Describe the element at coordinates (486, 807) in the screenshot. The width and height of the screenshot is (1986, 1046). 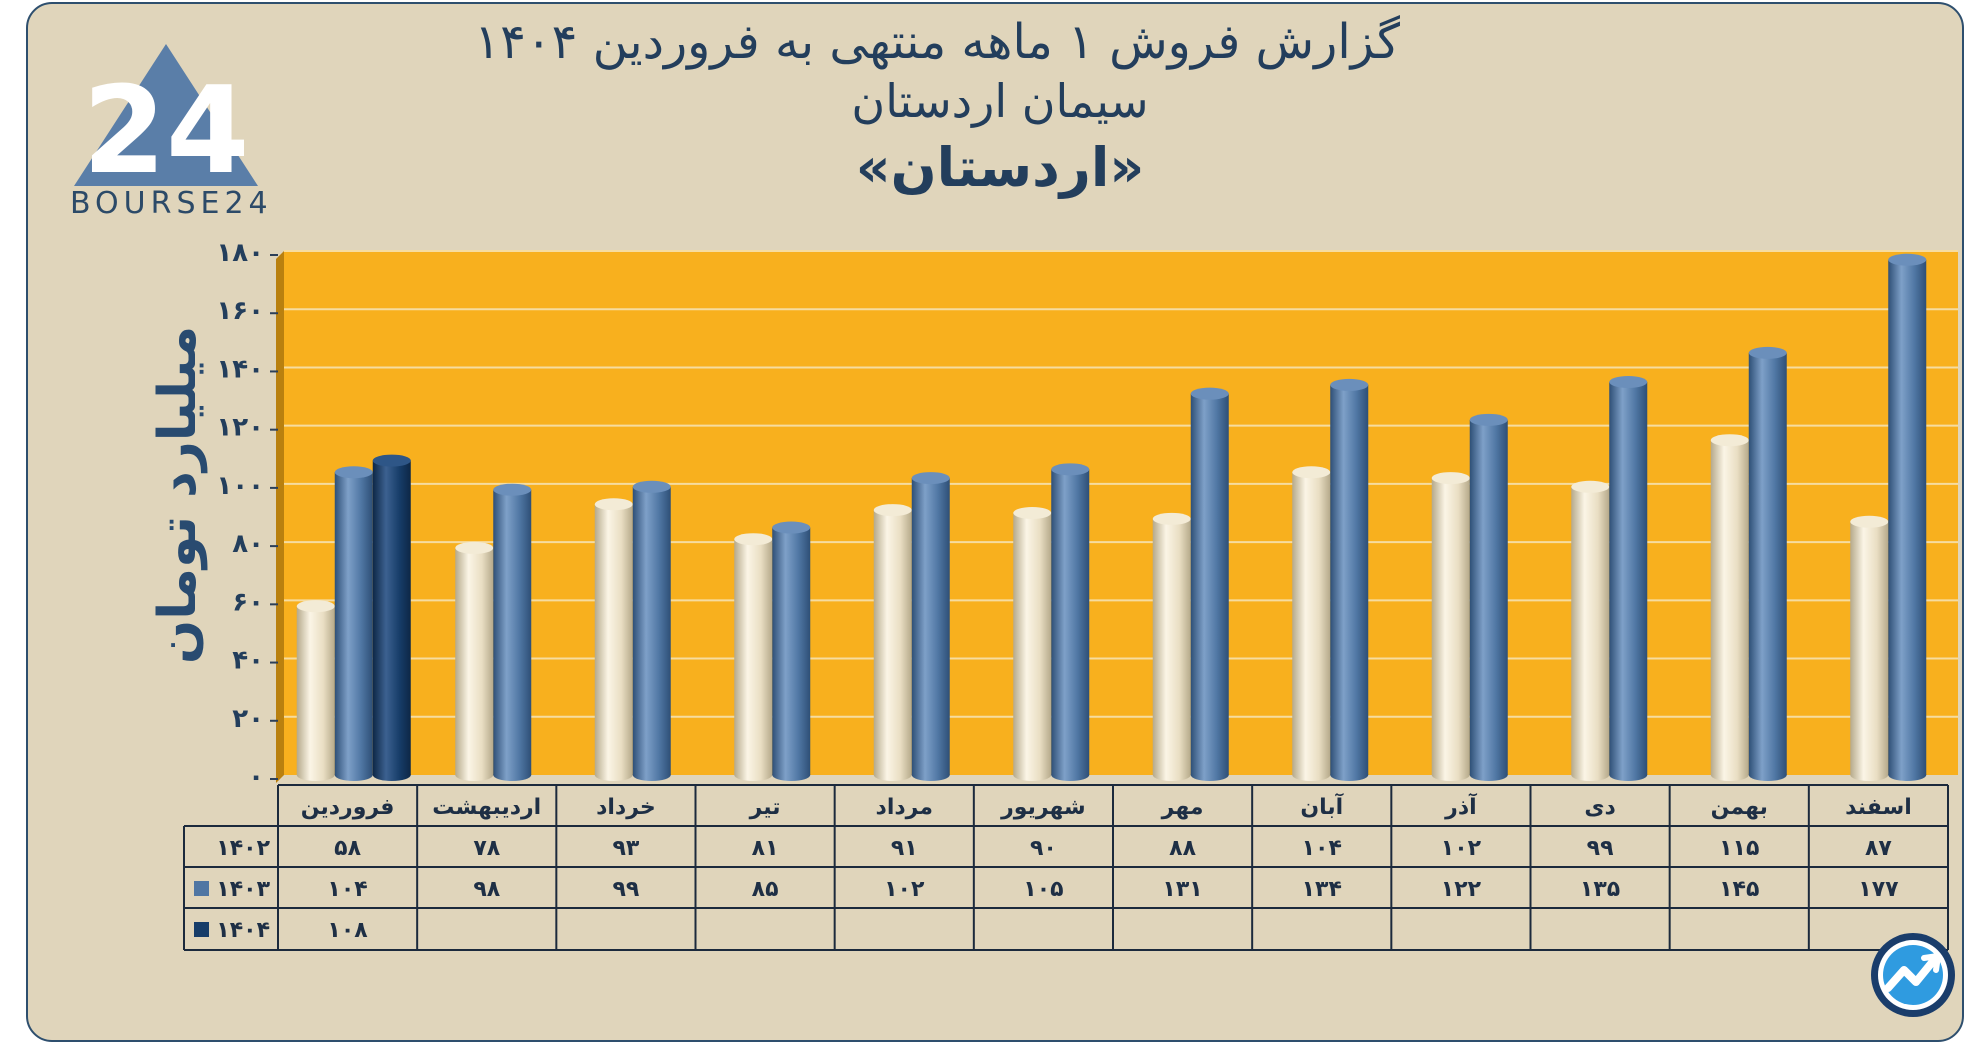
I see `x-tick-label: اردیبهشت` at that location.